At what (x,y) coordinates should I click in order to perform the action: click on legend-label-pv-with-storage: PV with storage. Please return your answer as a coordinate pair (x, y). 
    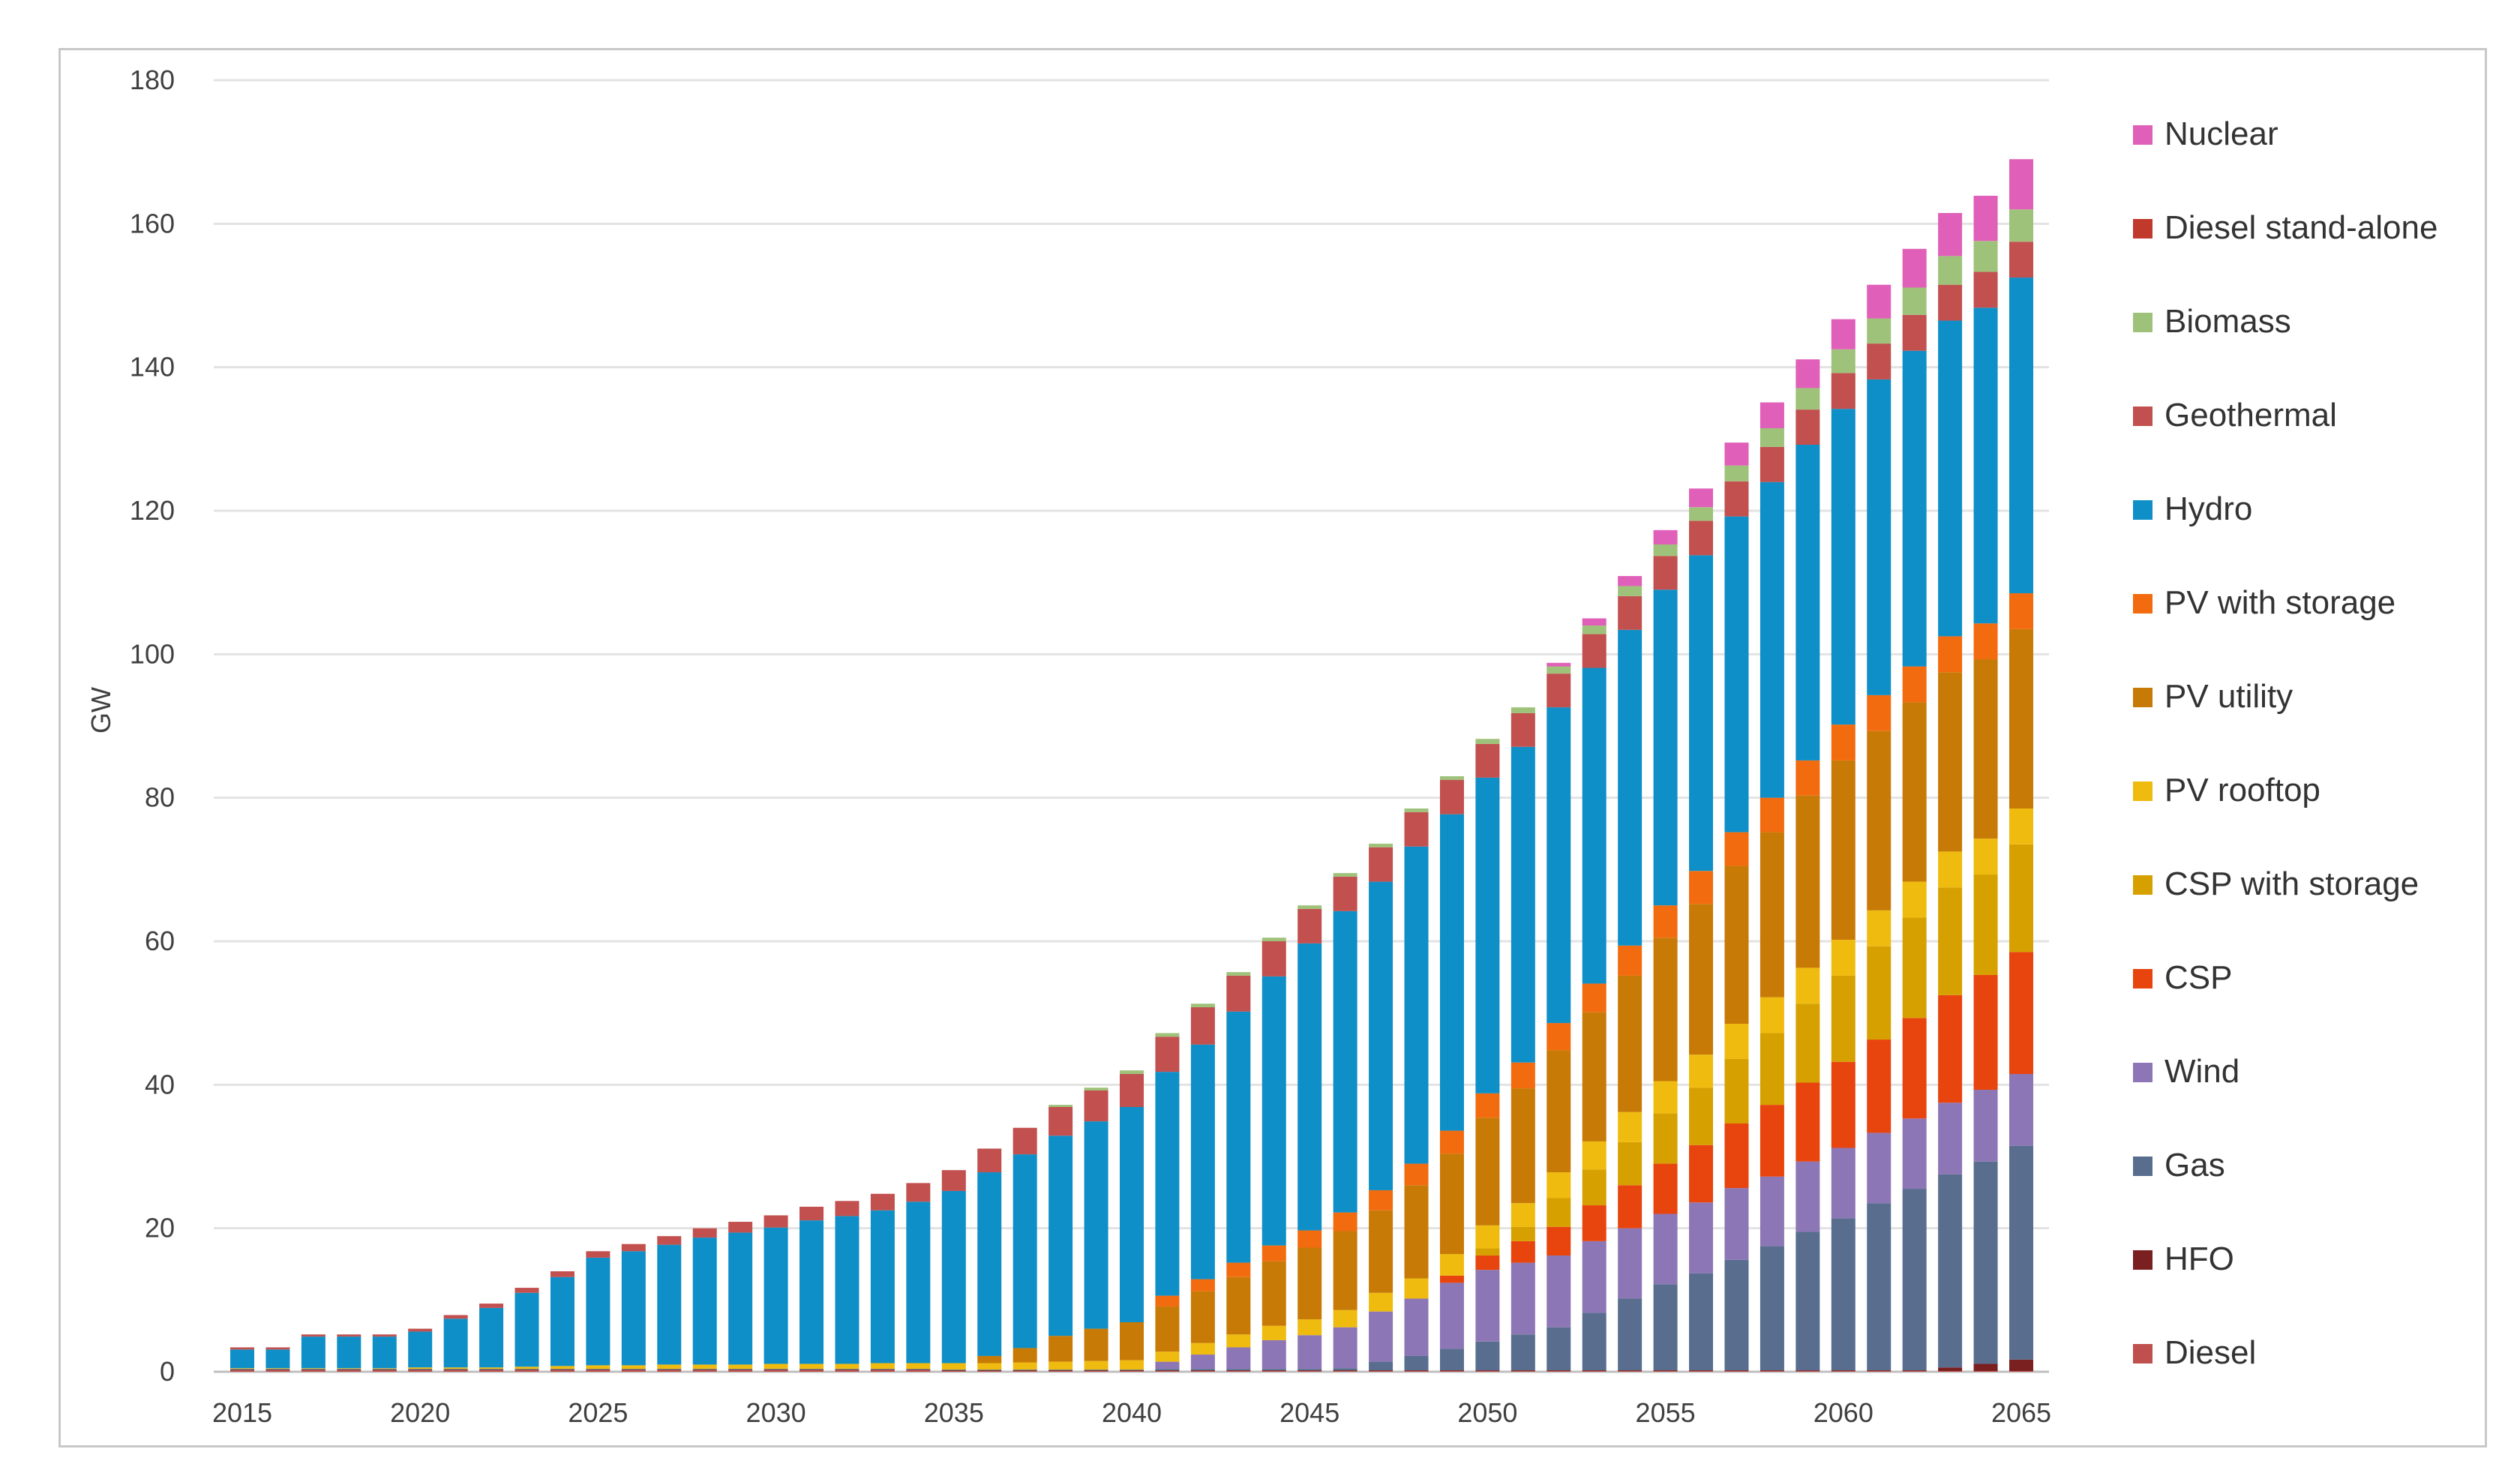
    Looking at the image, I should click on (2280, 602).